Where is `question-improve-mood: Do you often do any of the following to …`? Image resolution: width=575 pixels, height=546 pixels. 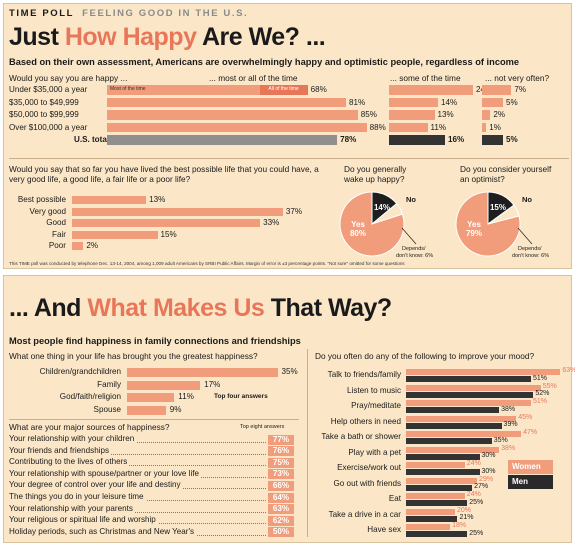 question-improve-mood: Do you often do any of the following to … is located at coordinates (425, 356).